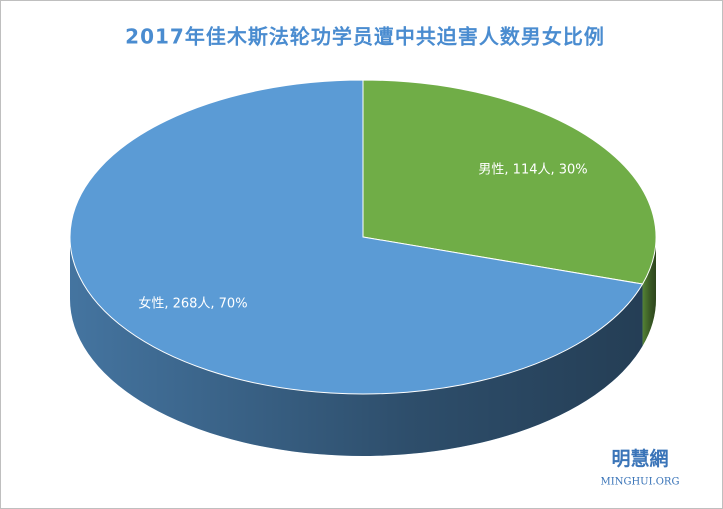  What do you see at coordinates (639, 458) in the screenshot?
I see `watermark-name: 明慧網` at bounding box center [639, 458].